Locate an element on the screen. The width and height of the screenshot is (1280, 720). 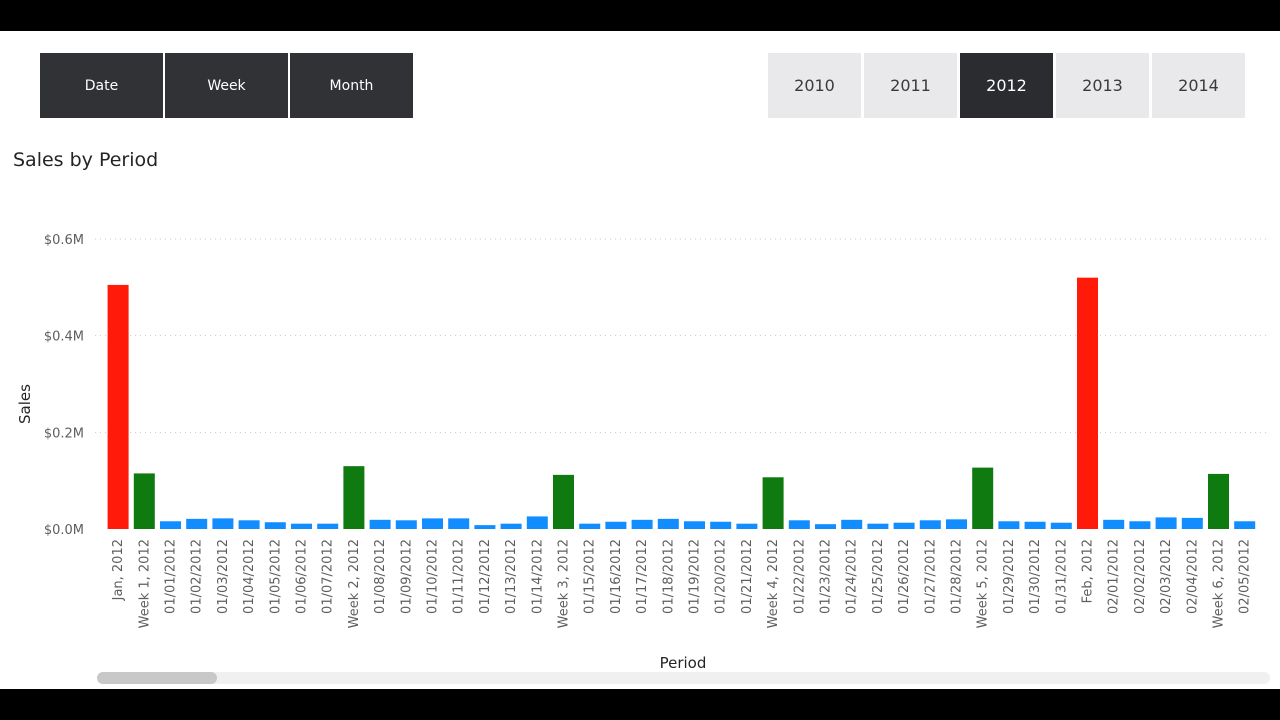
x-tick-label: 01/12/2012 is located at coordinates (485, 576).